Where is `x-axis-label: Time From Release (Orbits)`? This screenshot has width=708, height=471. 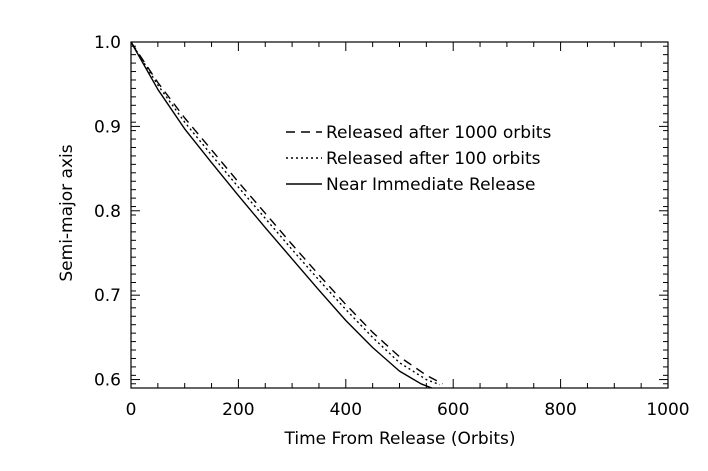
x-axis-label: Time From Release (Orbits) is located at coordinates (399, 439).